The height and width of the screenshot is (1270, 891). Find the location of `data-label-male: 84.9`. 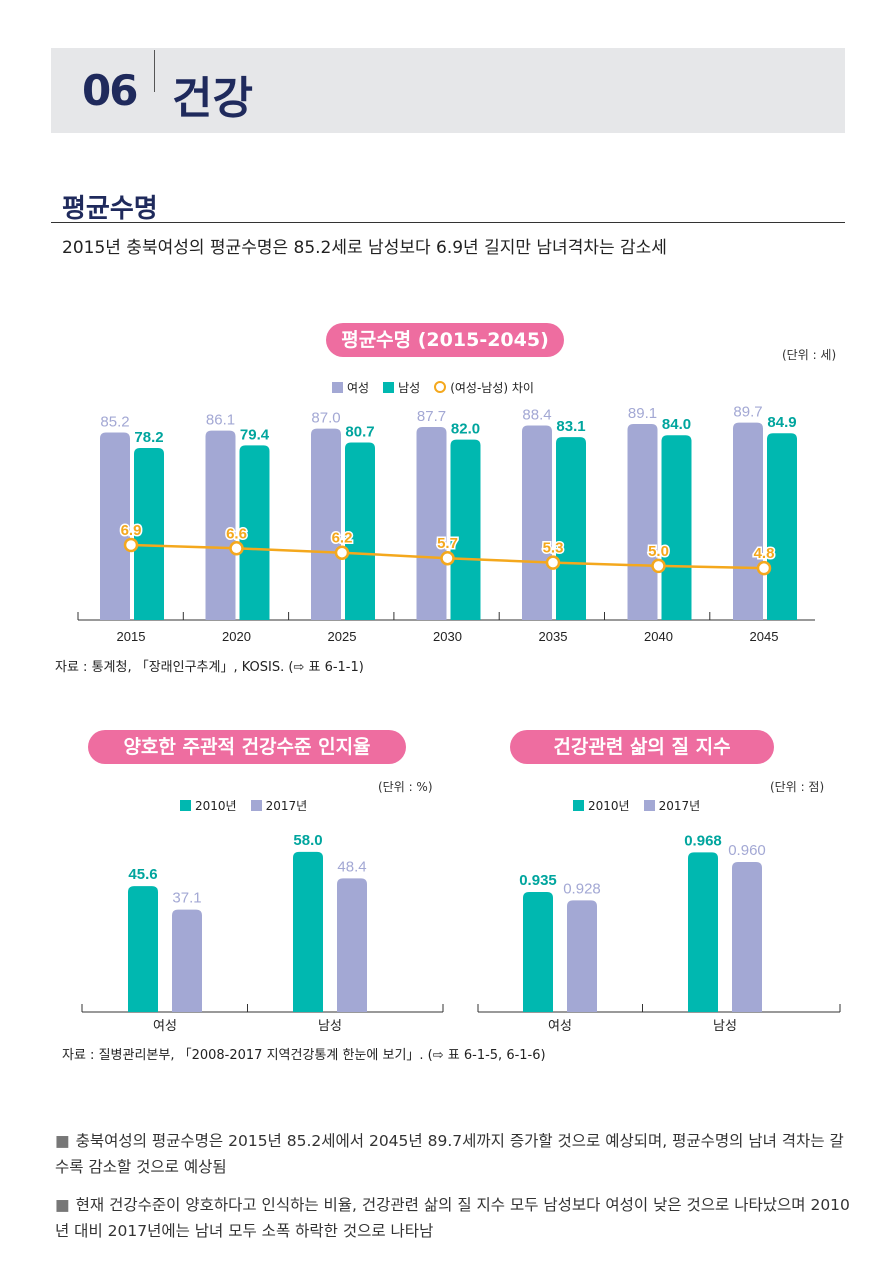

data-label-male: 84.9 is located at coordinates (781, 422).